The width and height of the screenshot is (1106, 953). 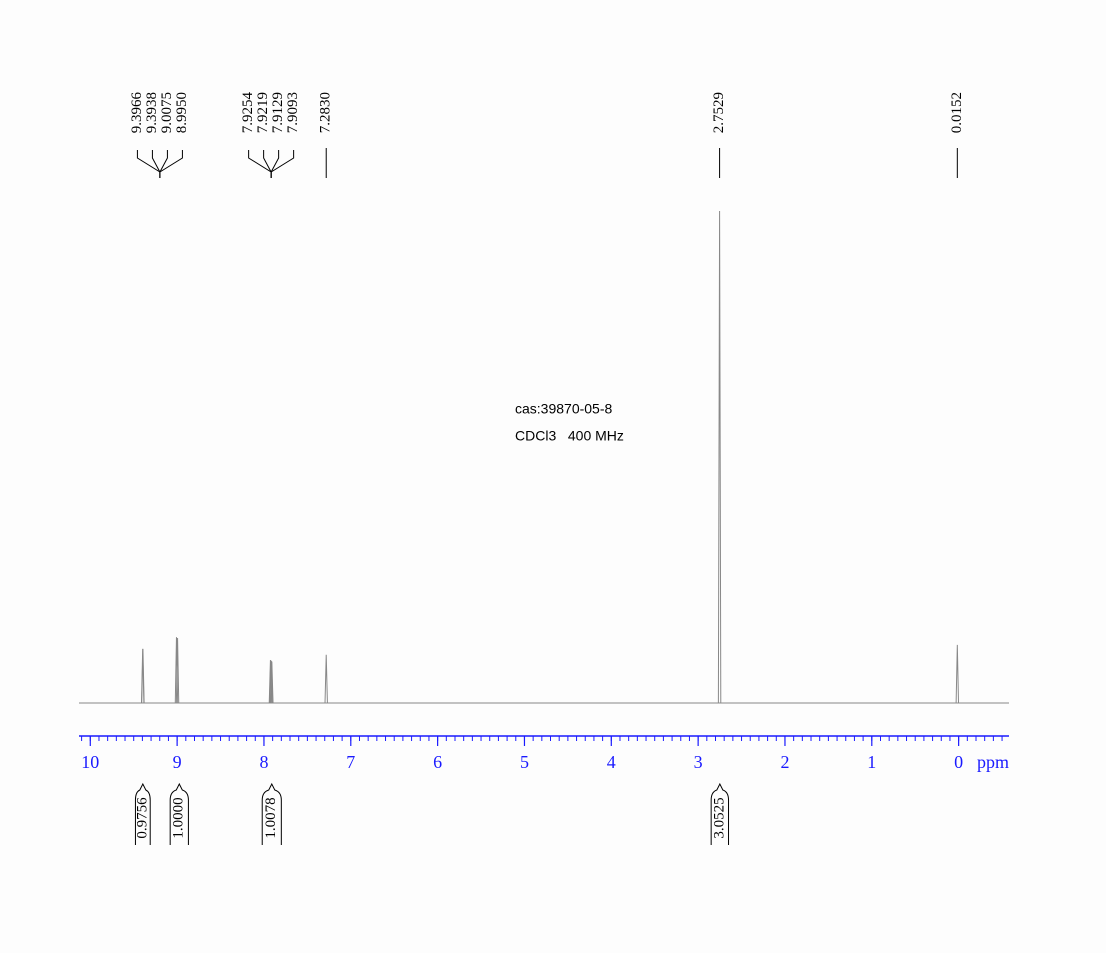 I want to click on peak-label: 7.9129, so click(x=278, y=112).